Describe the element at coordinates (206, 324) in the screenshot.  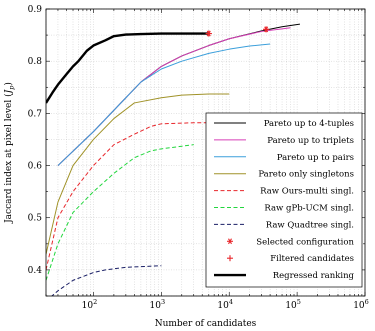
I see `x-axis-label: Number of candidates` at that location.